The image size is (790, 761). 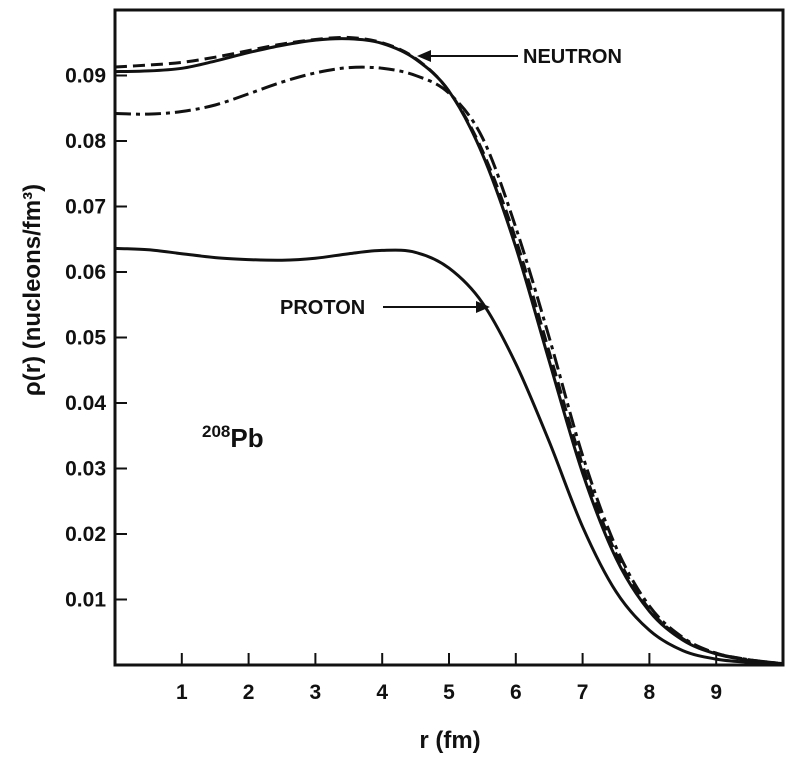 I want to click on neutron-arrow-head, so click(x=424, y=56).